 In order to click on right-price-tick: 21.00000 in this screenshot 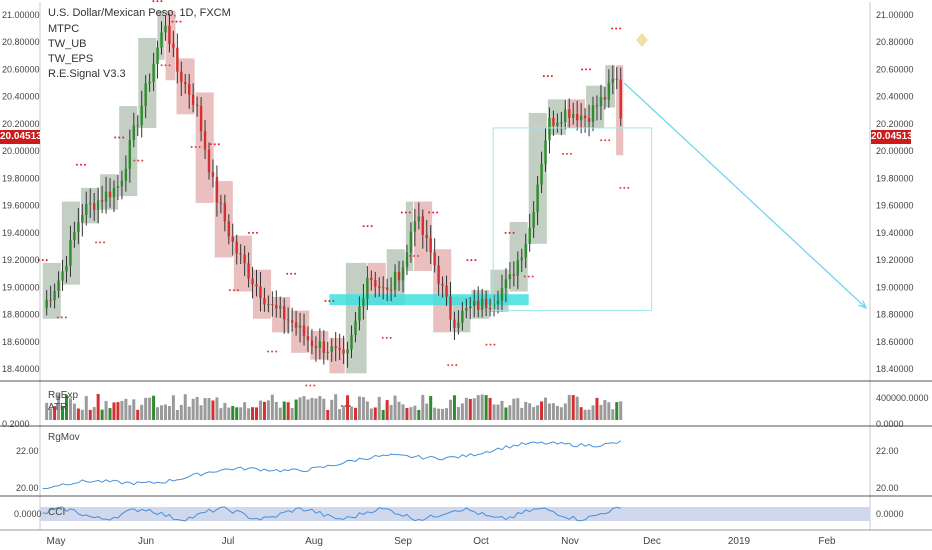, I will do `click(895, 15)`.